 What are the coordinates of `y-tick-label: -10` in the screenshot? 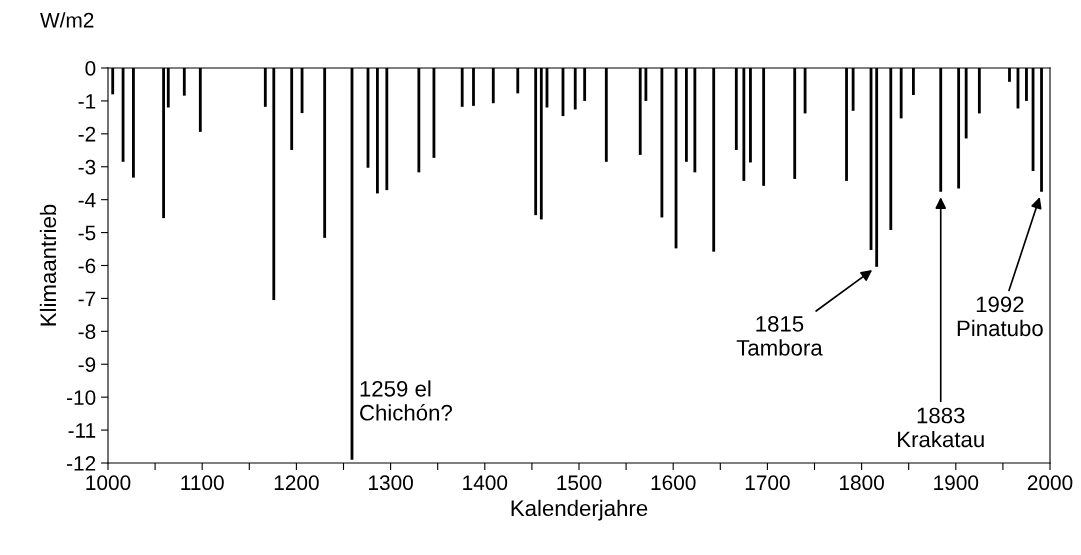 It's located at (81, 397).